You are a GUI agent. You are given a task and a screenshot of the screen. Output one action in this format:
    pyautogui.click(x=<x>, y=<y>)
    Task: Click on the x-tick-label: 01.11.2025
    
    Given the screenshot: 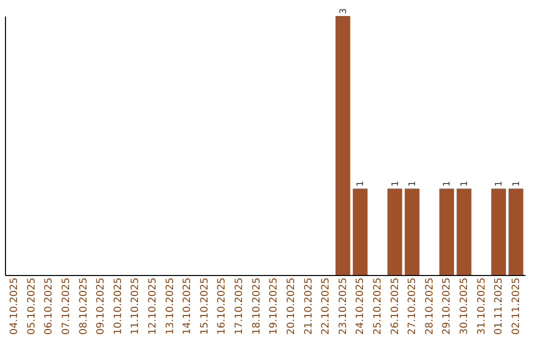 What is the action you would take?
    pyautogui.click(x=499, y=306)
    